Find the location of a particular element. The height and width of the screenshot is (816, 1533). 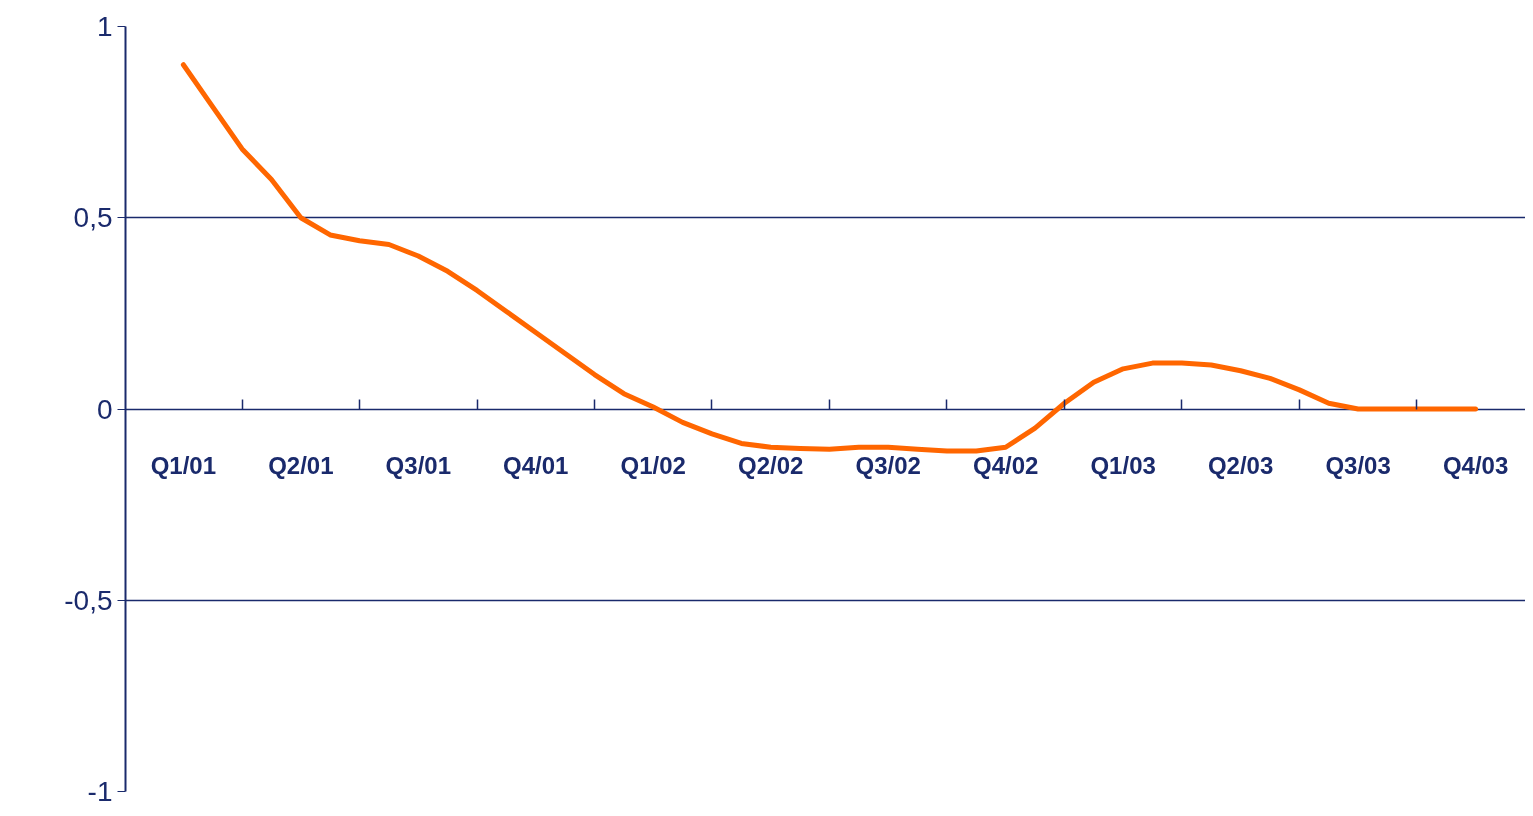

x-tick-label: Q4/03 is located at coordinates (1475, 465).